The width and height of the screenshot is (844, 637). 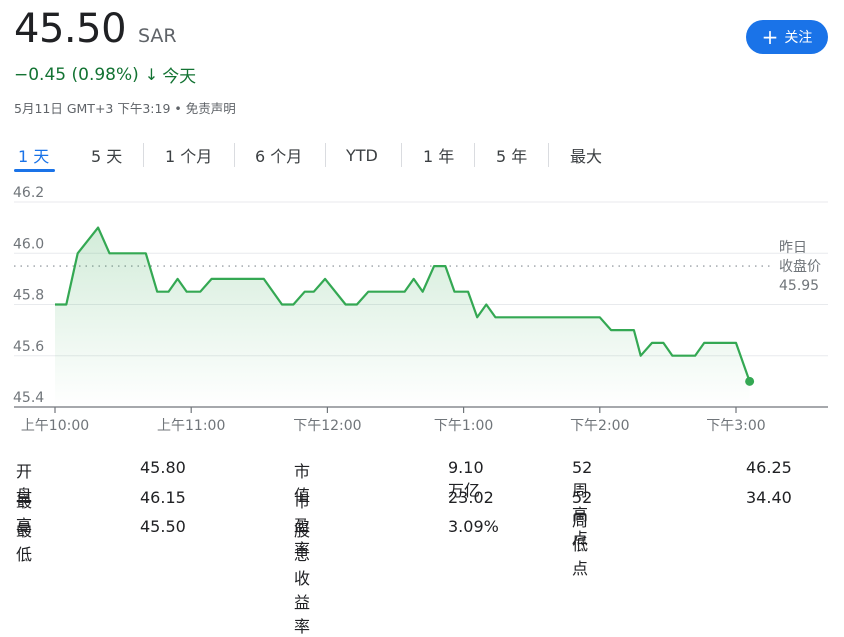 What do you see at coordinates (34, 156) in the screenshot?
I see `tab-1d: 1 天` at bounding box center [34, 156].